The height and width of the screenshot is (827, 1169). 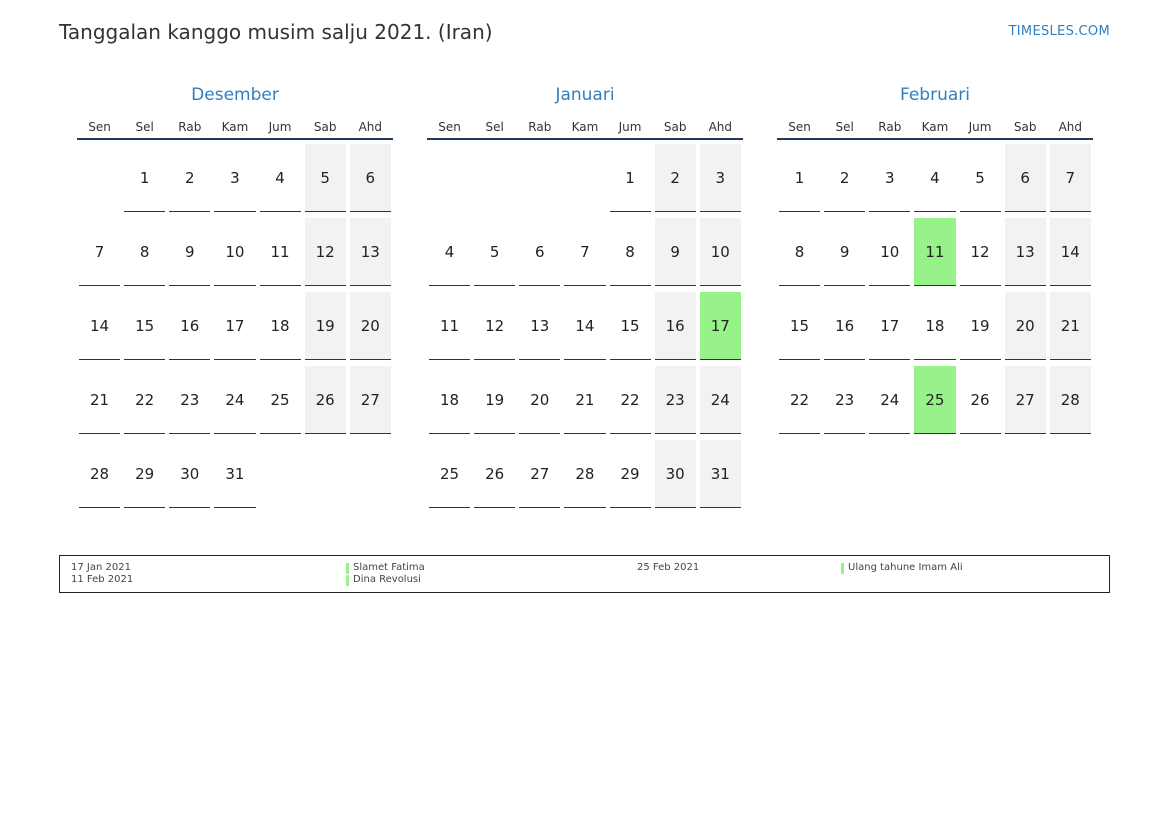 What do you see at coordinates (102, 574) in the screenshot?
I see `legend-dates-left: 17 Jan 2021 11 Feb 2021` at bounding box center [102, 574].